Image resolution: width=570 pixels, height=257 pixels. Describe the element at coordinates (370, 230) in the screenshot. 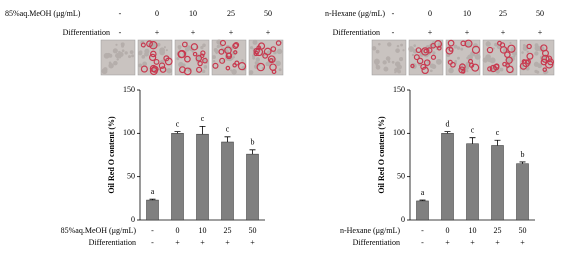

I see `x-treatment-label: n-Hexane (μg/mL)` at that location.